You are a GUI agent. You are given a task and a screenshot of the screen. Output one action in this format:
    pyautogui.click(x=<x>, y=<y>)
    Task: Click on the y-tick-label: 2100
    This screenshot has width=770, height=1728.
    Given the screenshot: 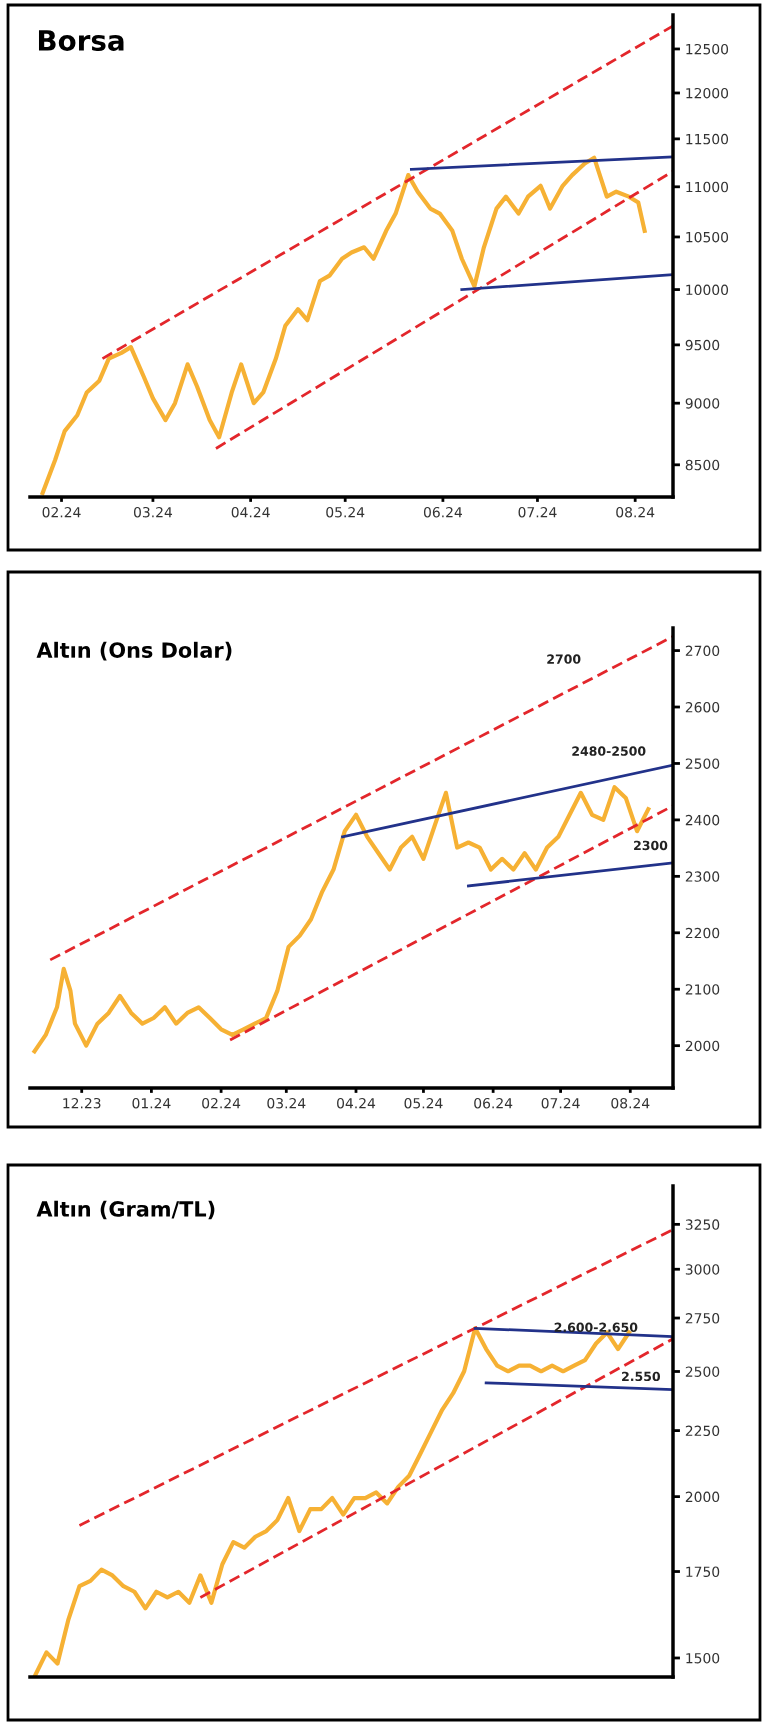 What is the action you would take?
    pyautogui.click(x=702, y=989)
    